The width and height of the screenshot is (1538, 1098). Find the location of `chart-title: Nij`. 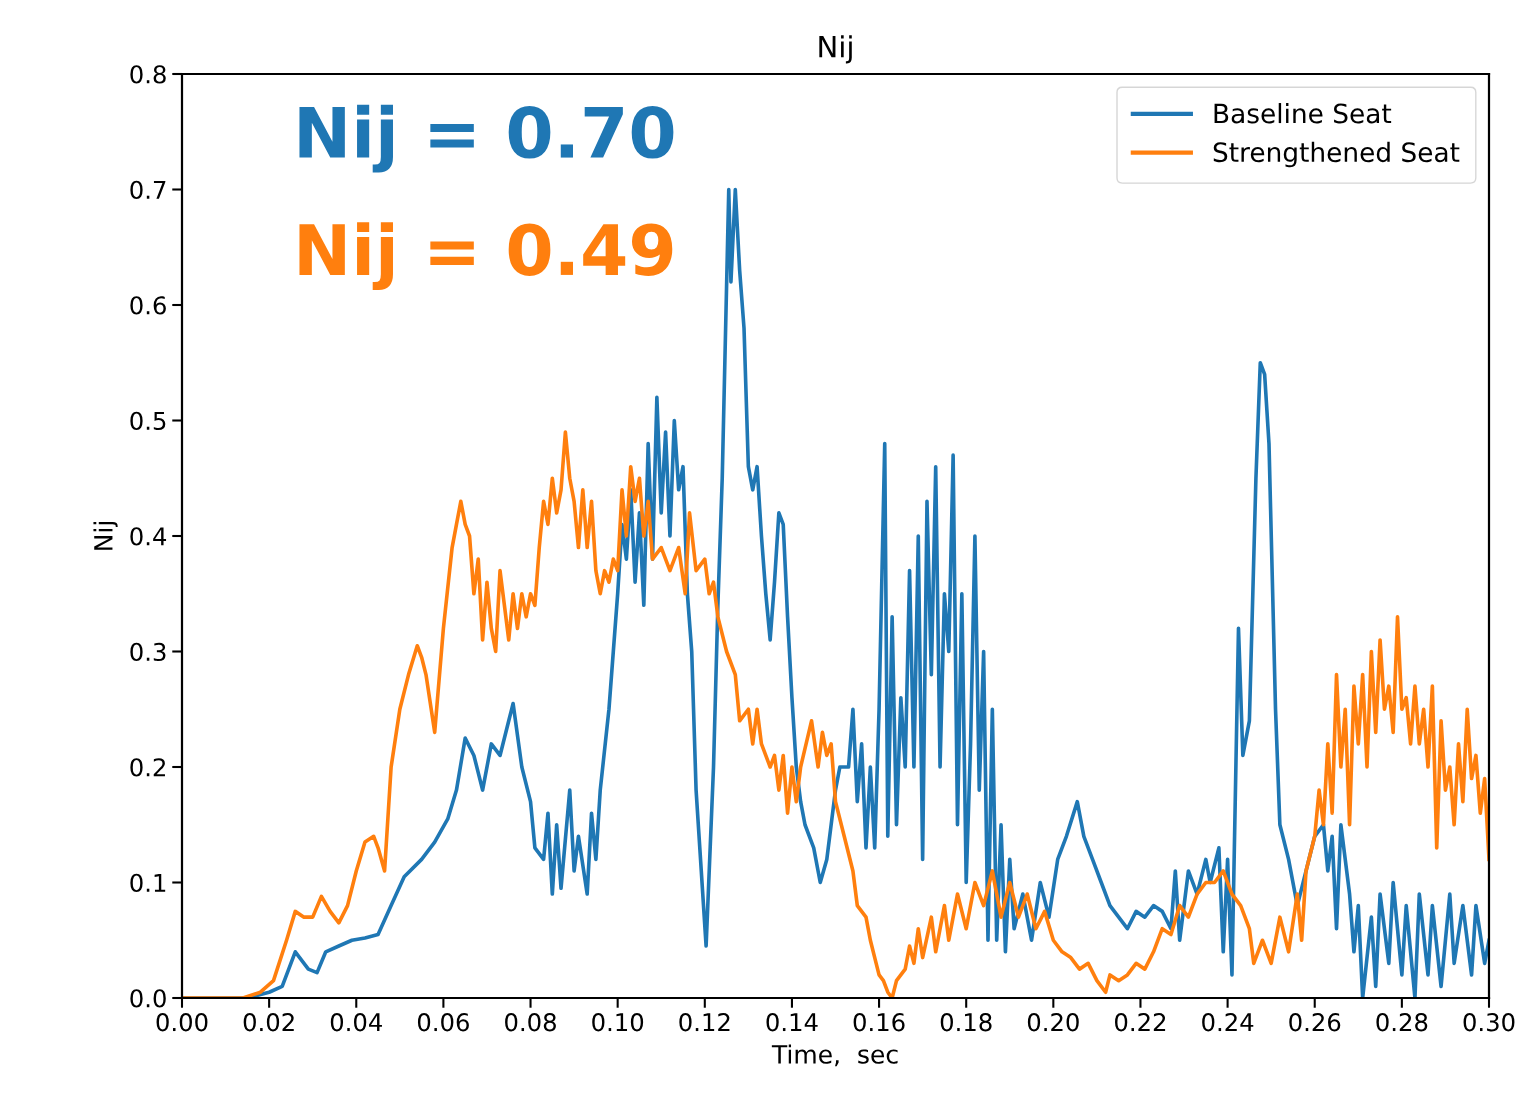

chart-title: Nij is located at coordinates (835, 49).